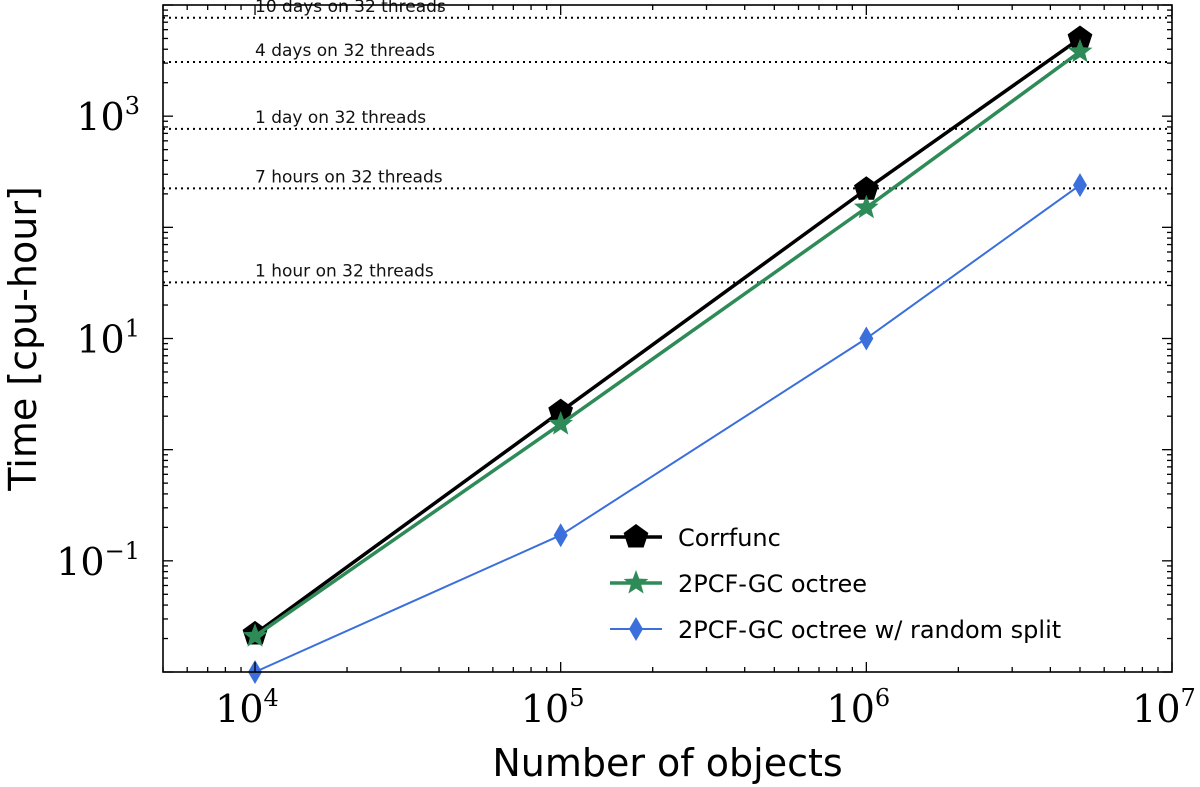 This screenshot has width=1200, height=787. I want to click on x-tick-label-0: 104, so click(247, 707).